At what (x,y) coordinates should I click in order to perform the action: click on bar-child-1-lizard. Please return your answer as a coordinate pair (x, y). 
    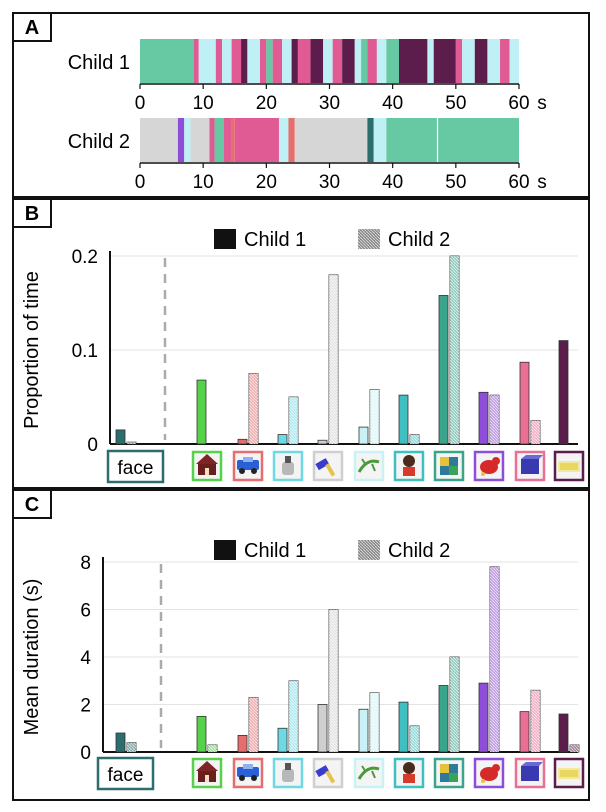
    Looking at the image, I should click on (363, 435).